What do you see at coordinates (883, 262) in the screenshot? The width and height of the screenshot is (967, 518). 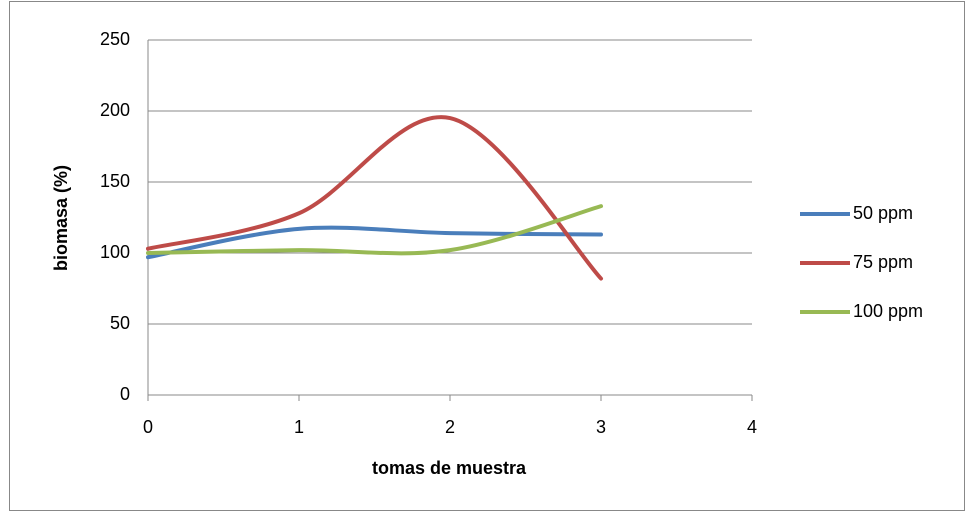 I see `legend-label: 75 ppm` at bounding box center [883, 262].